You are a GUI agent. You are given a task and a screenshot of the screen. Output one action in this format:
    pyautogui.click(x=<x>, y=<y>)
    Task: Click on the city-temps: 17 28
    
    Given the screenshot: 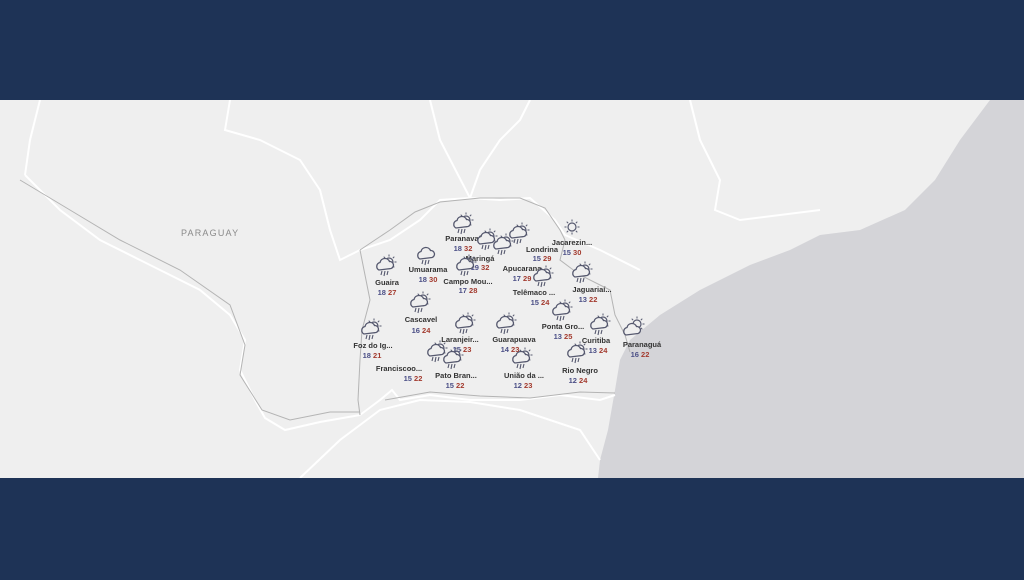 What is the action you would take?
    pyautogui.click(x=468, y=290)
    